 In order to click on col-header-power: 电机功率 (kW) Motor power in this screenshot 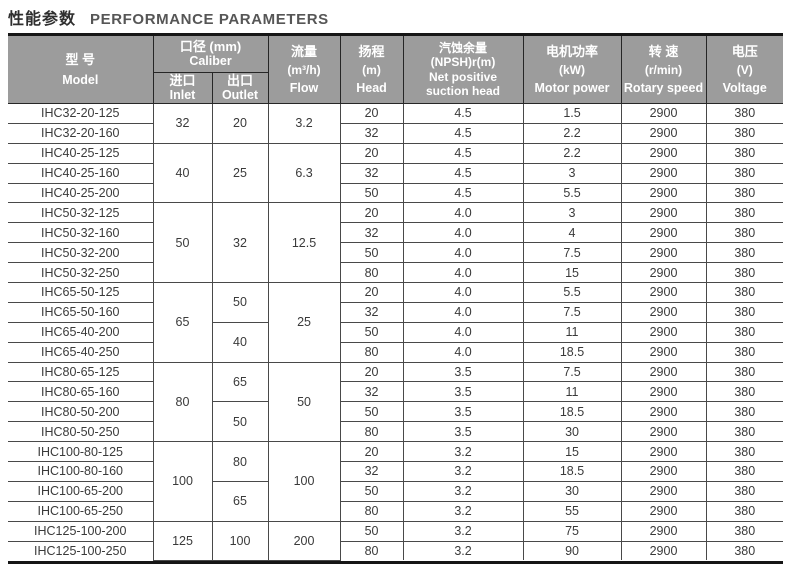, I will do `click(572, 70)`.